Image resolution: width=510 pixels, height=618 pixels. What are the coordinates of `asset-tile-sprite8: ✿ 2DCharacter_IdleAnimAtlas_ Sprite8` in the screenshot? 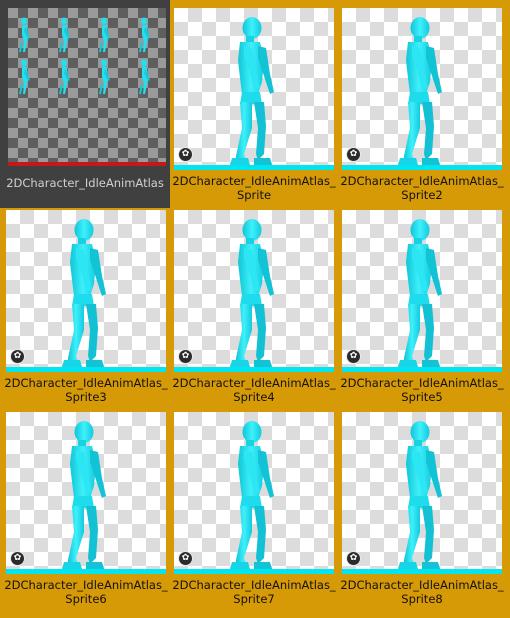 It's located at (422, 513).